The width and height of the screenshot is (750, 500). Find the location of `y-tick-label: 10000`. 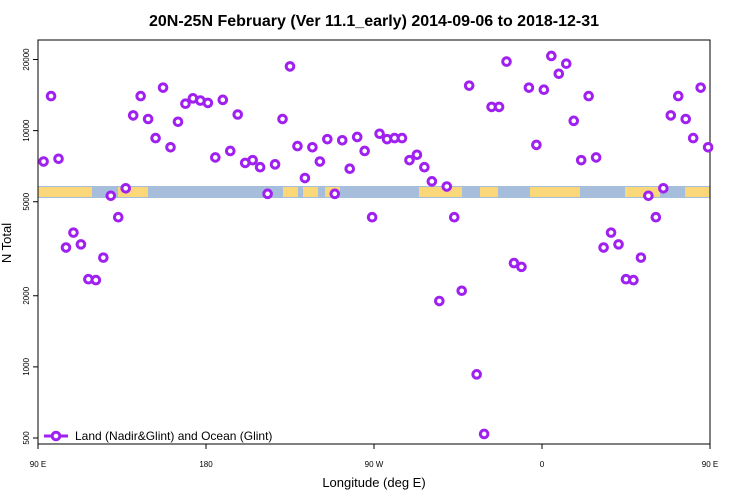

y-tick-label: 10000 is located at coordinates (26, 130).